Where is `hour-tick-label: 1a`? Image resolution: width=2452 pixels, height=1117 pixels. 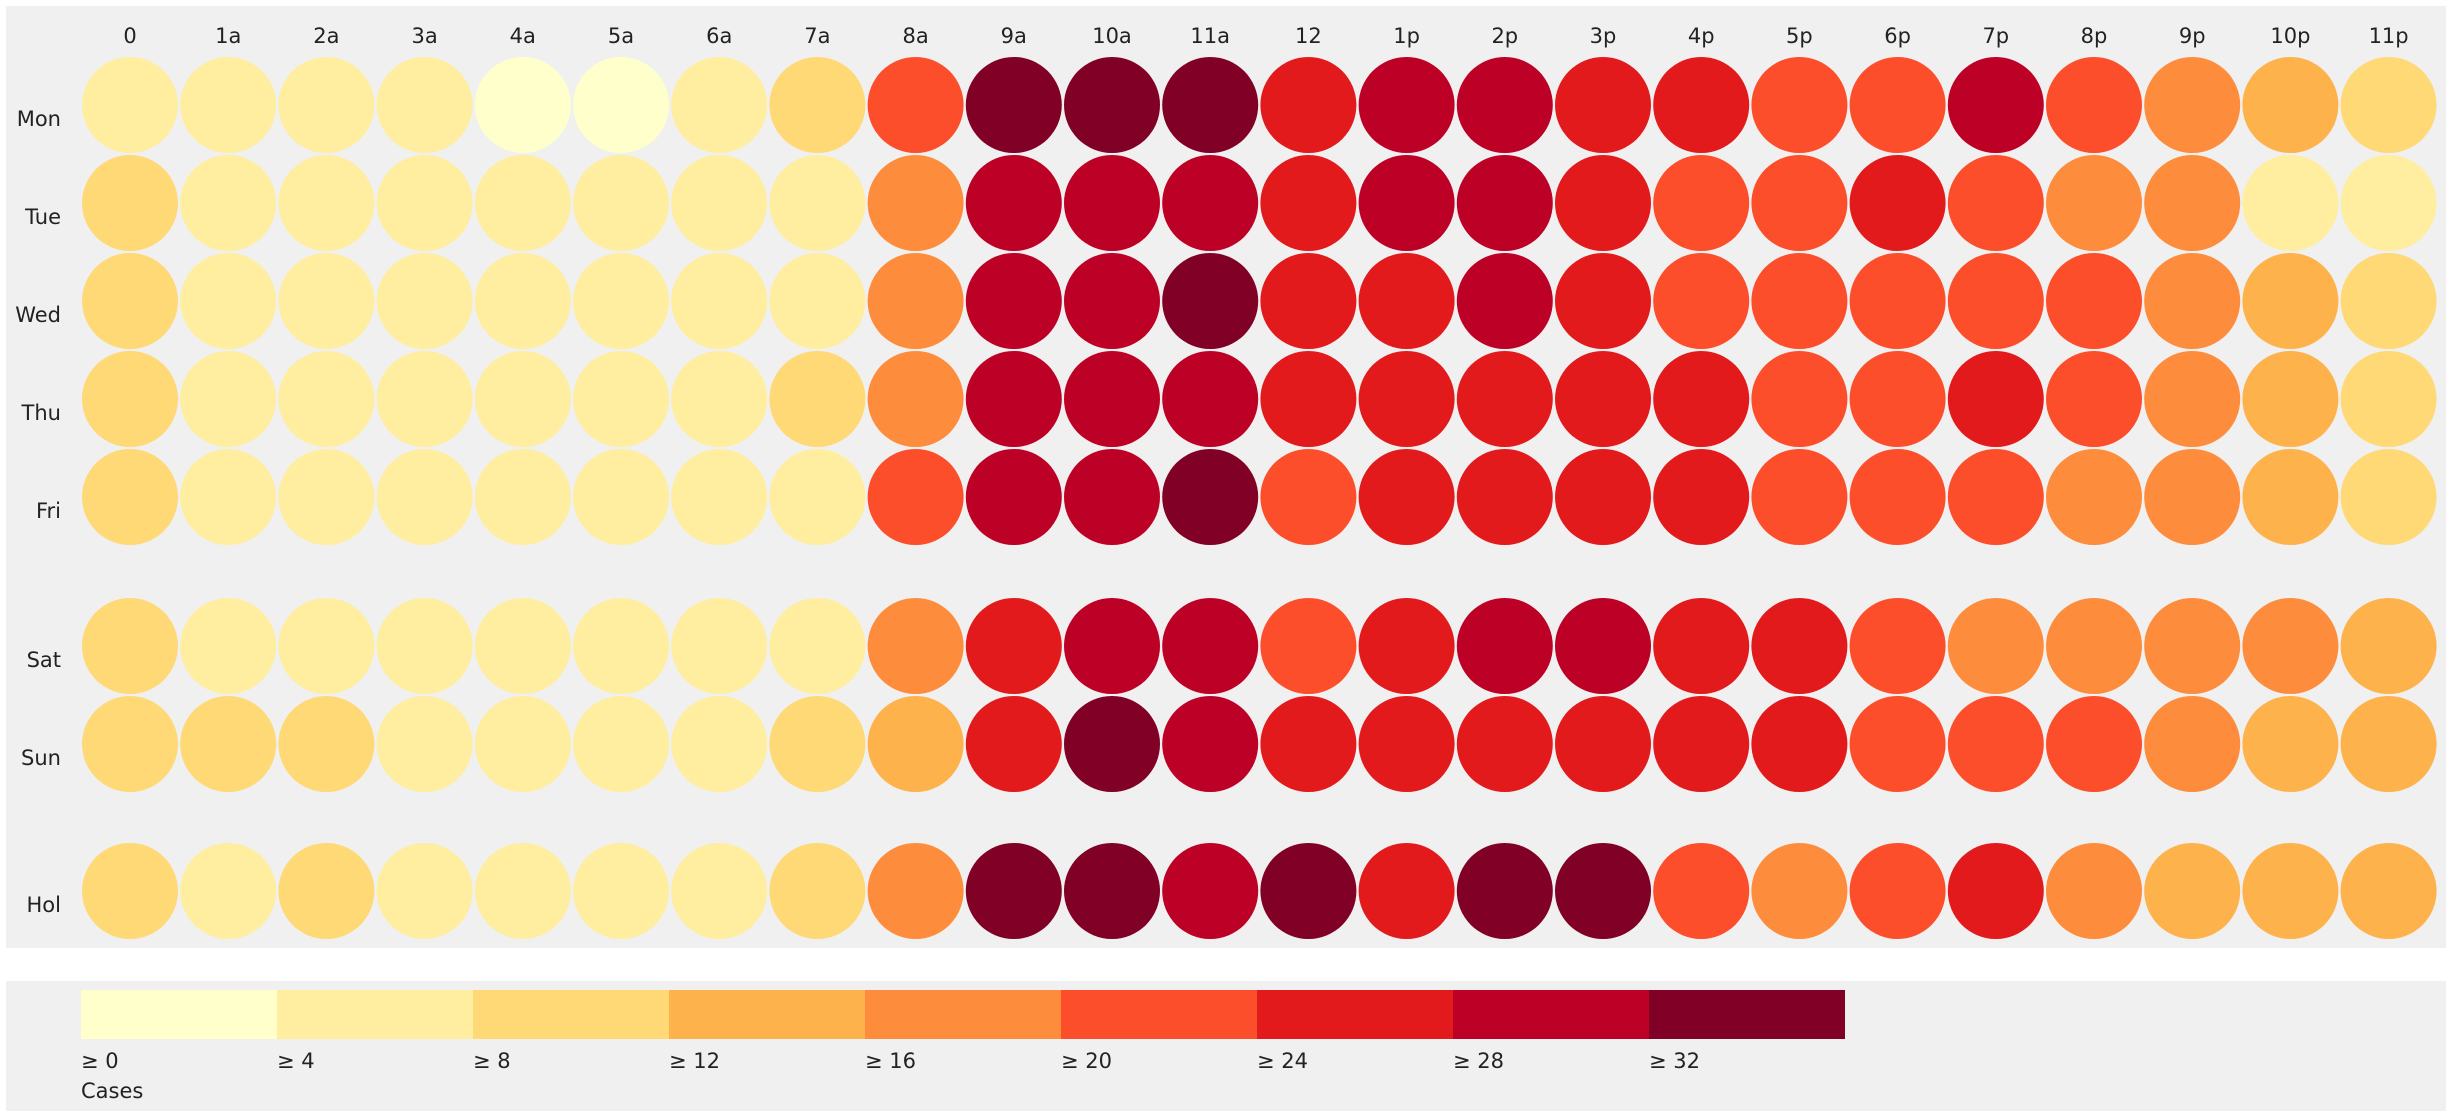 hour-tick-label: 1a is located at coordinates (228, 36).